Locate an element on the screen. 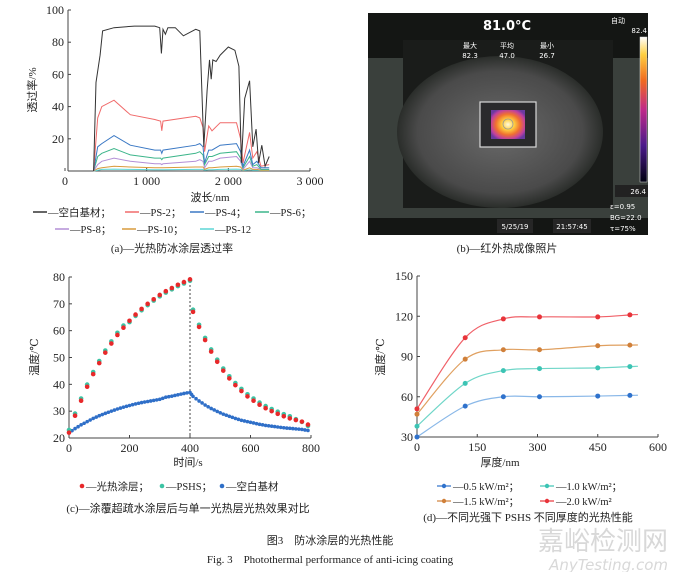  emissivity: ε=0.95 is located at coordinates (622, 207).